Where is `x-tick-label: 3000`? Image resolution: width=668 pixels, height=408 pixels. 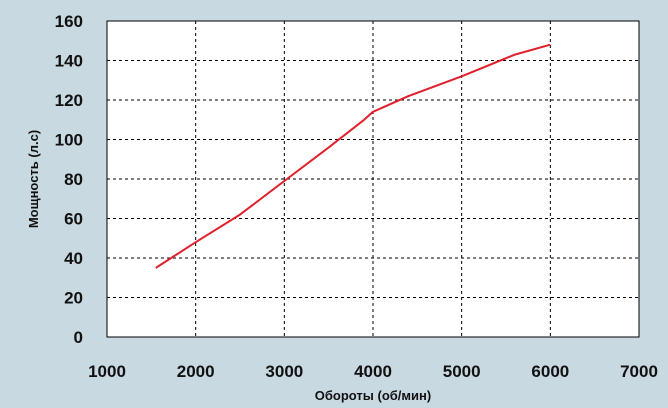 x-tick-label: 3000 is located at coordinates (284, 371).